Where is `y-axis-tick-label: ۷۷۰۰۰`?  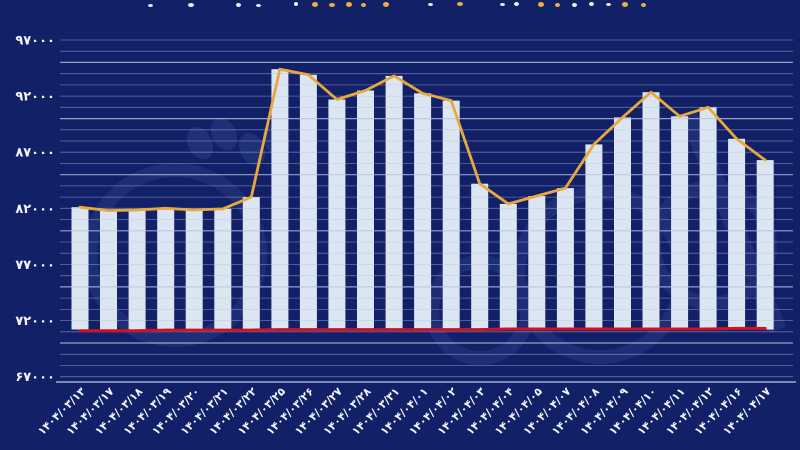
y-axis-tick-label: ۷۷۰۰۰ is located at coordinates (35, 265).